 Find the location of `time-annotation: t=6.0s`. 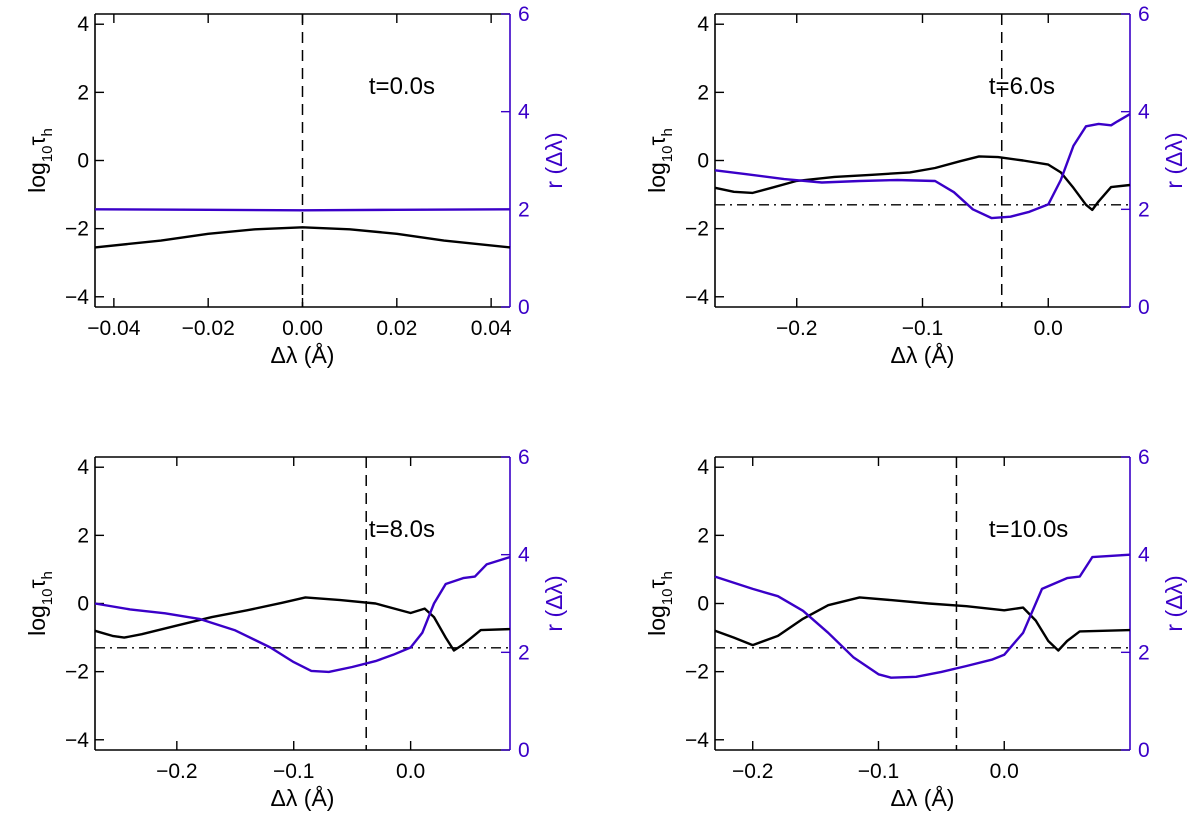

time-annotation: t=6.0s is located at coordinates (1022, 86).